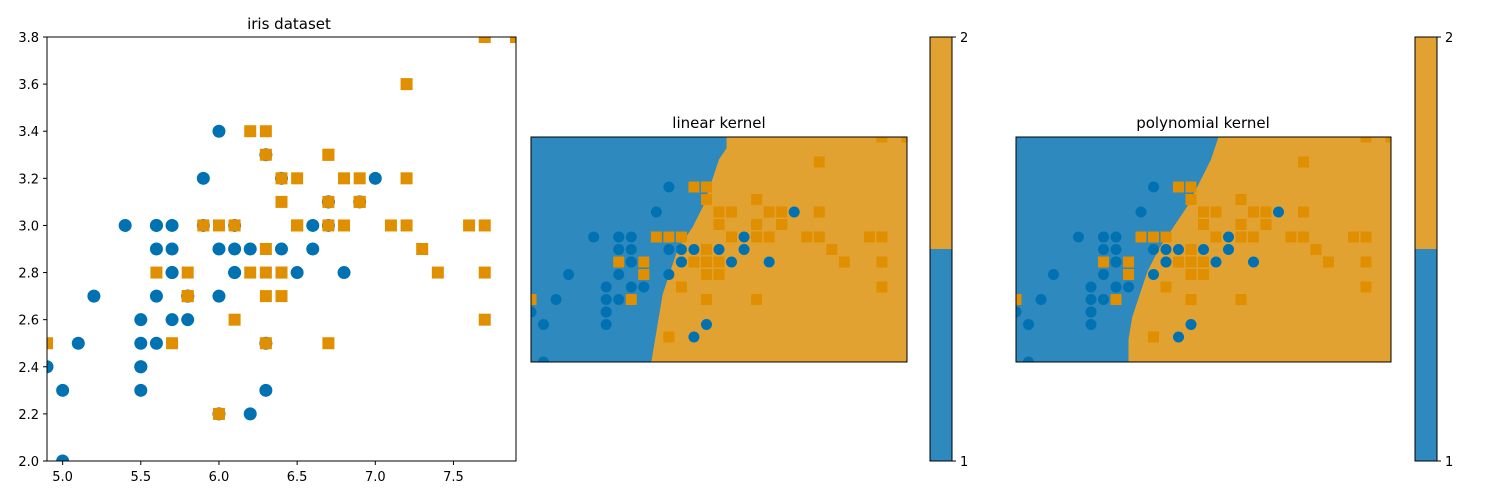  I want to click on y-tick-label: 3.2, so click(28, 179).